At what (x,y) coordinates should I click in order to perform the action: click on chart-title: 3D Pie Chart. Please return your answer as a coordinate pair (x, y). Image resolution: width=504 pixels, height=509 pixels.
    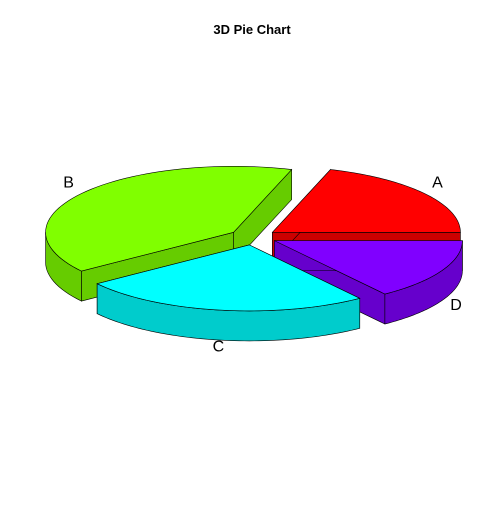
    Looking at the image, I should click on (252, 29).